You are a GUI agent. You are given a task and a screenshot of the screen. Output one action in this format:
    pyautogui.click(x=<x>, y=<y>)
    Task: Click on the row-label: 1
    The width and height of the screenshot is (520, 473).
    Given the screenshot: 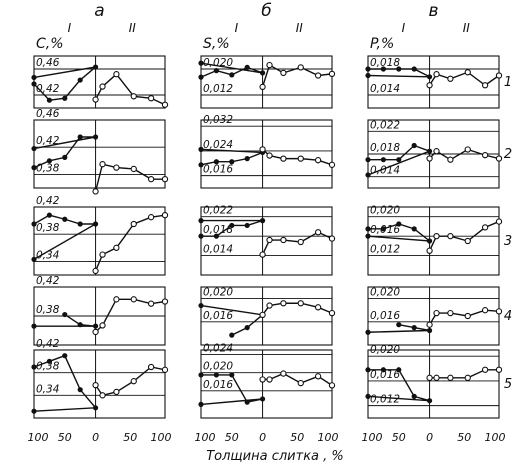 What is the action you would take?
    pyautogui.click(x=508, y=82)
    